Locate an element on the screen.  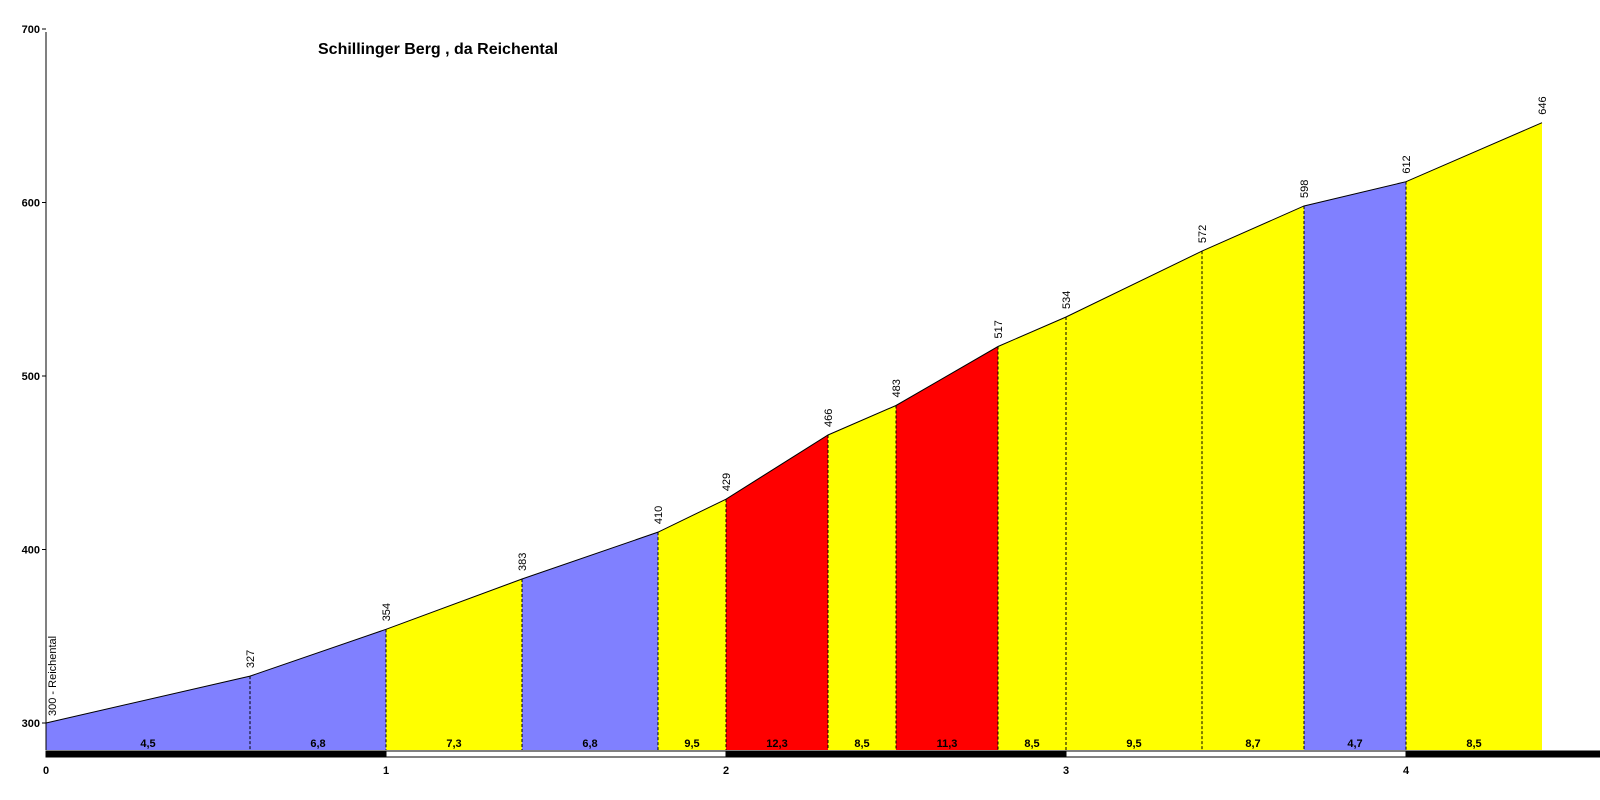
elevation-label: 354 is located at coordinates (387, 612).